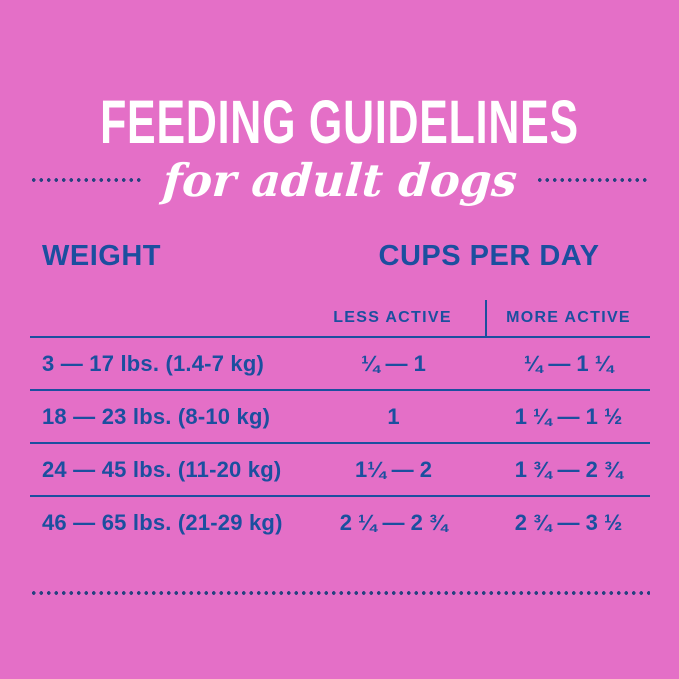 The image size is (679, 679). What do you see at coordinates (340, 468) in the screenshot?
I see `table-row: 24 — 45 lbs. (11-20 kg) 1¼ — 2 1 ¾ — 2 ¾` at bounding box center [340, 468].